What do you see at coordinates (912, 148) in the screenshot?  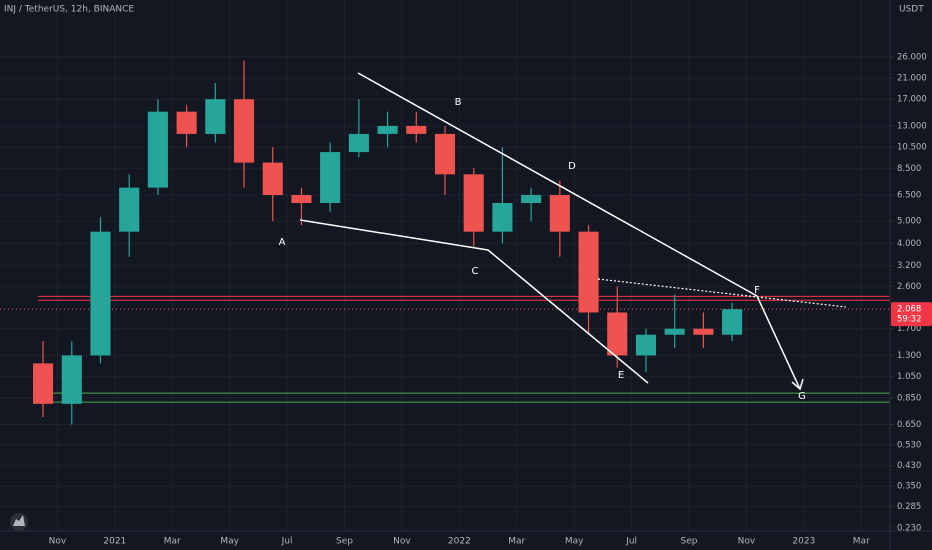 I see `y-tick-label: 10.500` at bounding box center [912, 148].